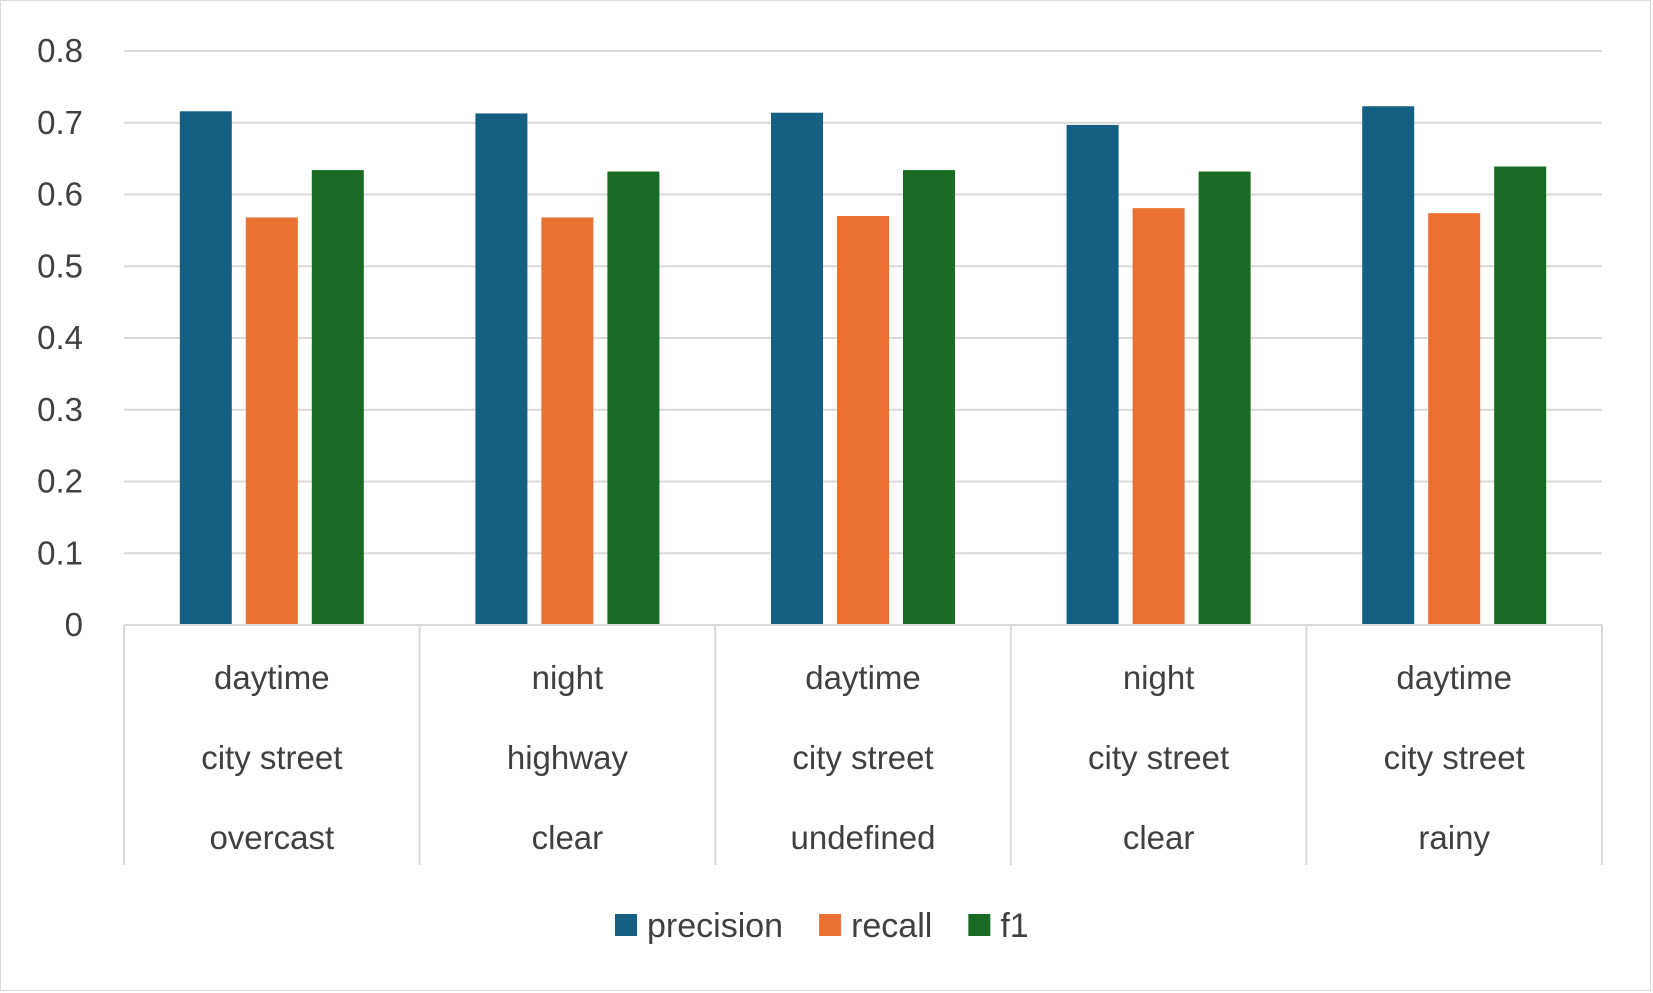 Image resolution: width=1653 pixels, height=993 pixels. Describe the element at coordinates (979, 925) in the screenshot. I see `legend-swatch-f1` at that location.